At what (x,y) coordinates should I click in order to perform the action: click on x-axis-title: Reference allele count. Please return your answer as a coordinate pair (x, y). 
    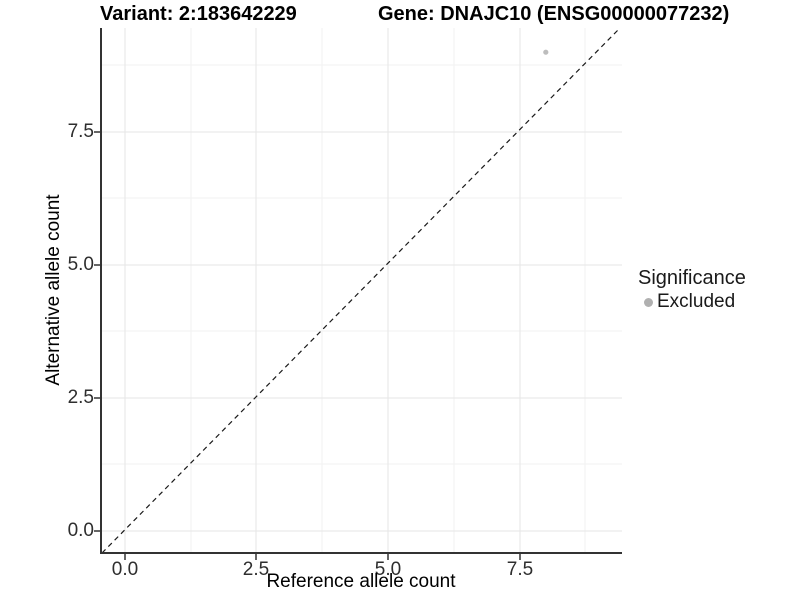
    Looking at the image, I should click on (361, 581).